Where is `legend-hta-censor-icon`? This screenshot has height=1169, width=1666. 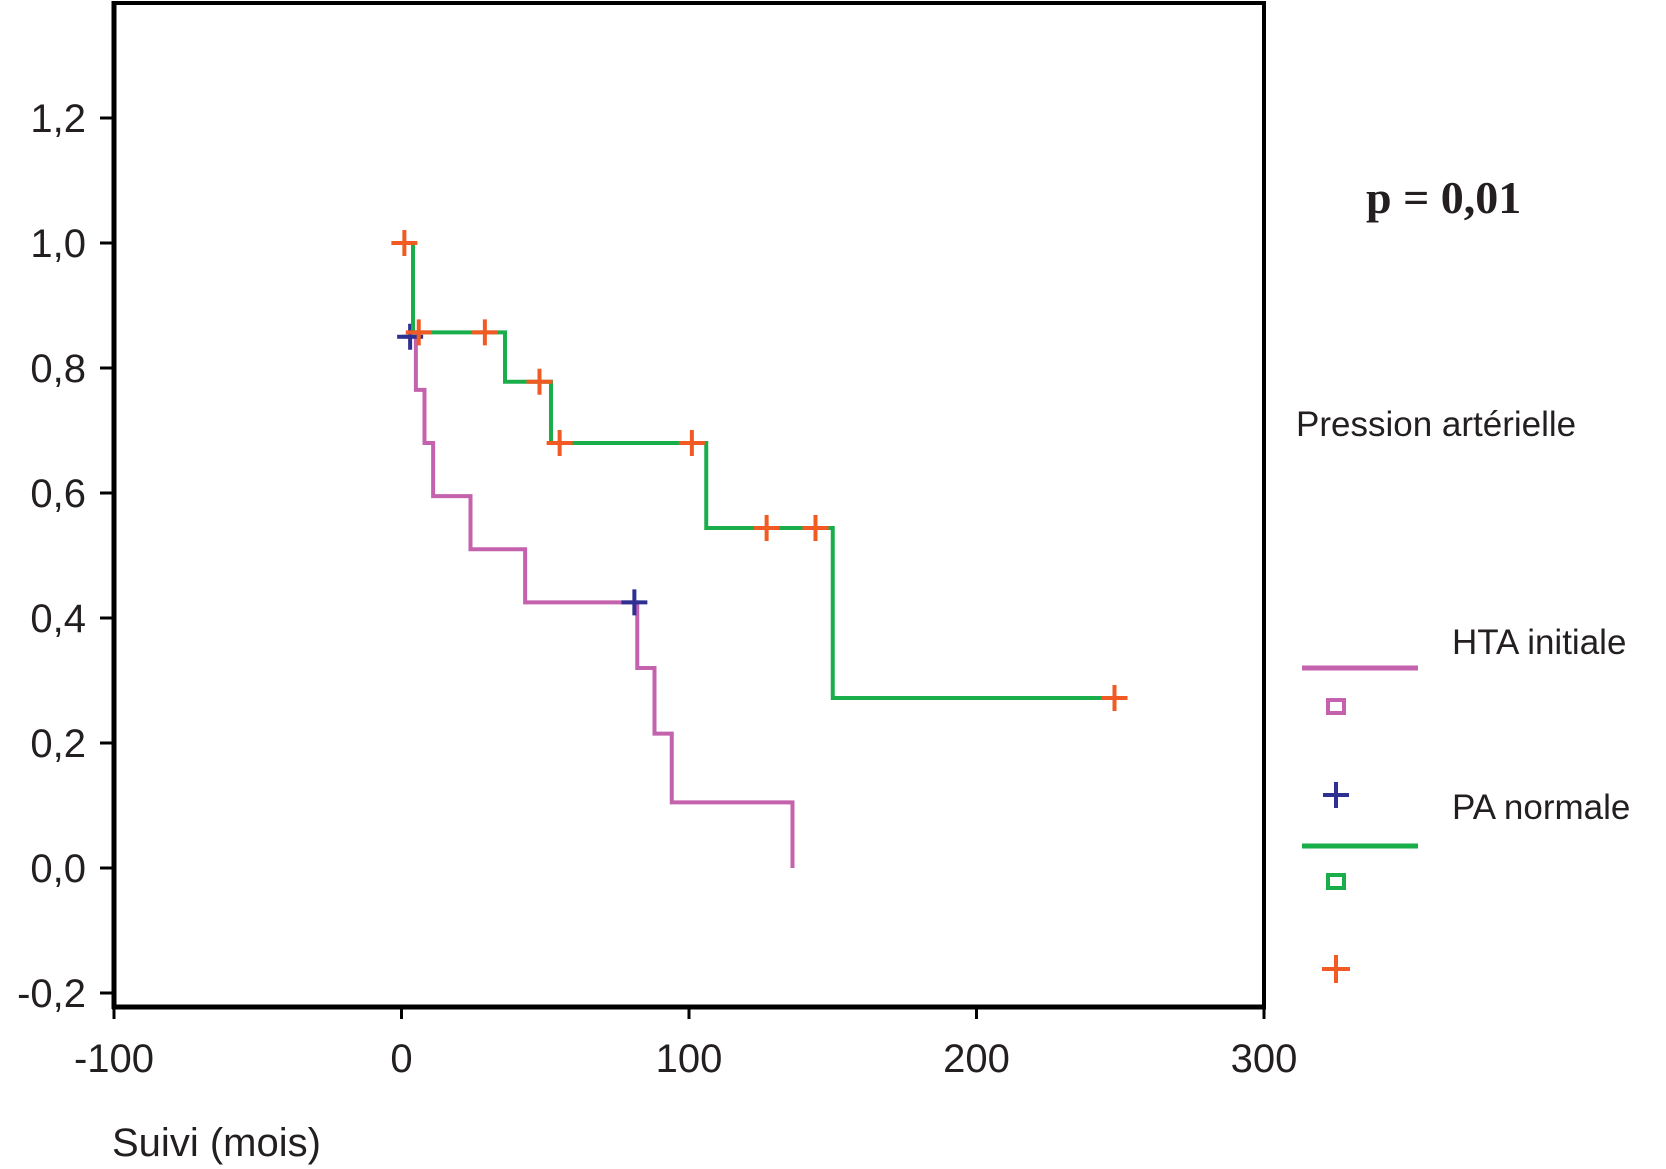 legend-hta-censor-icon is located at coordinates (1336, 795).